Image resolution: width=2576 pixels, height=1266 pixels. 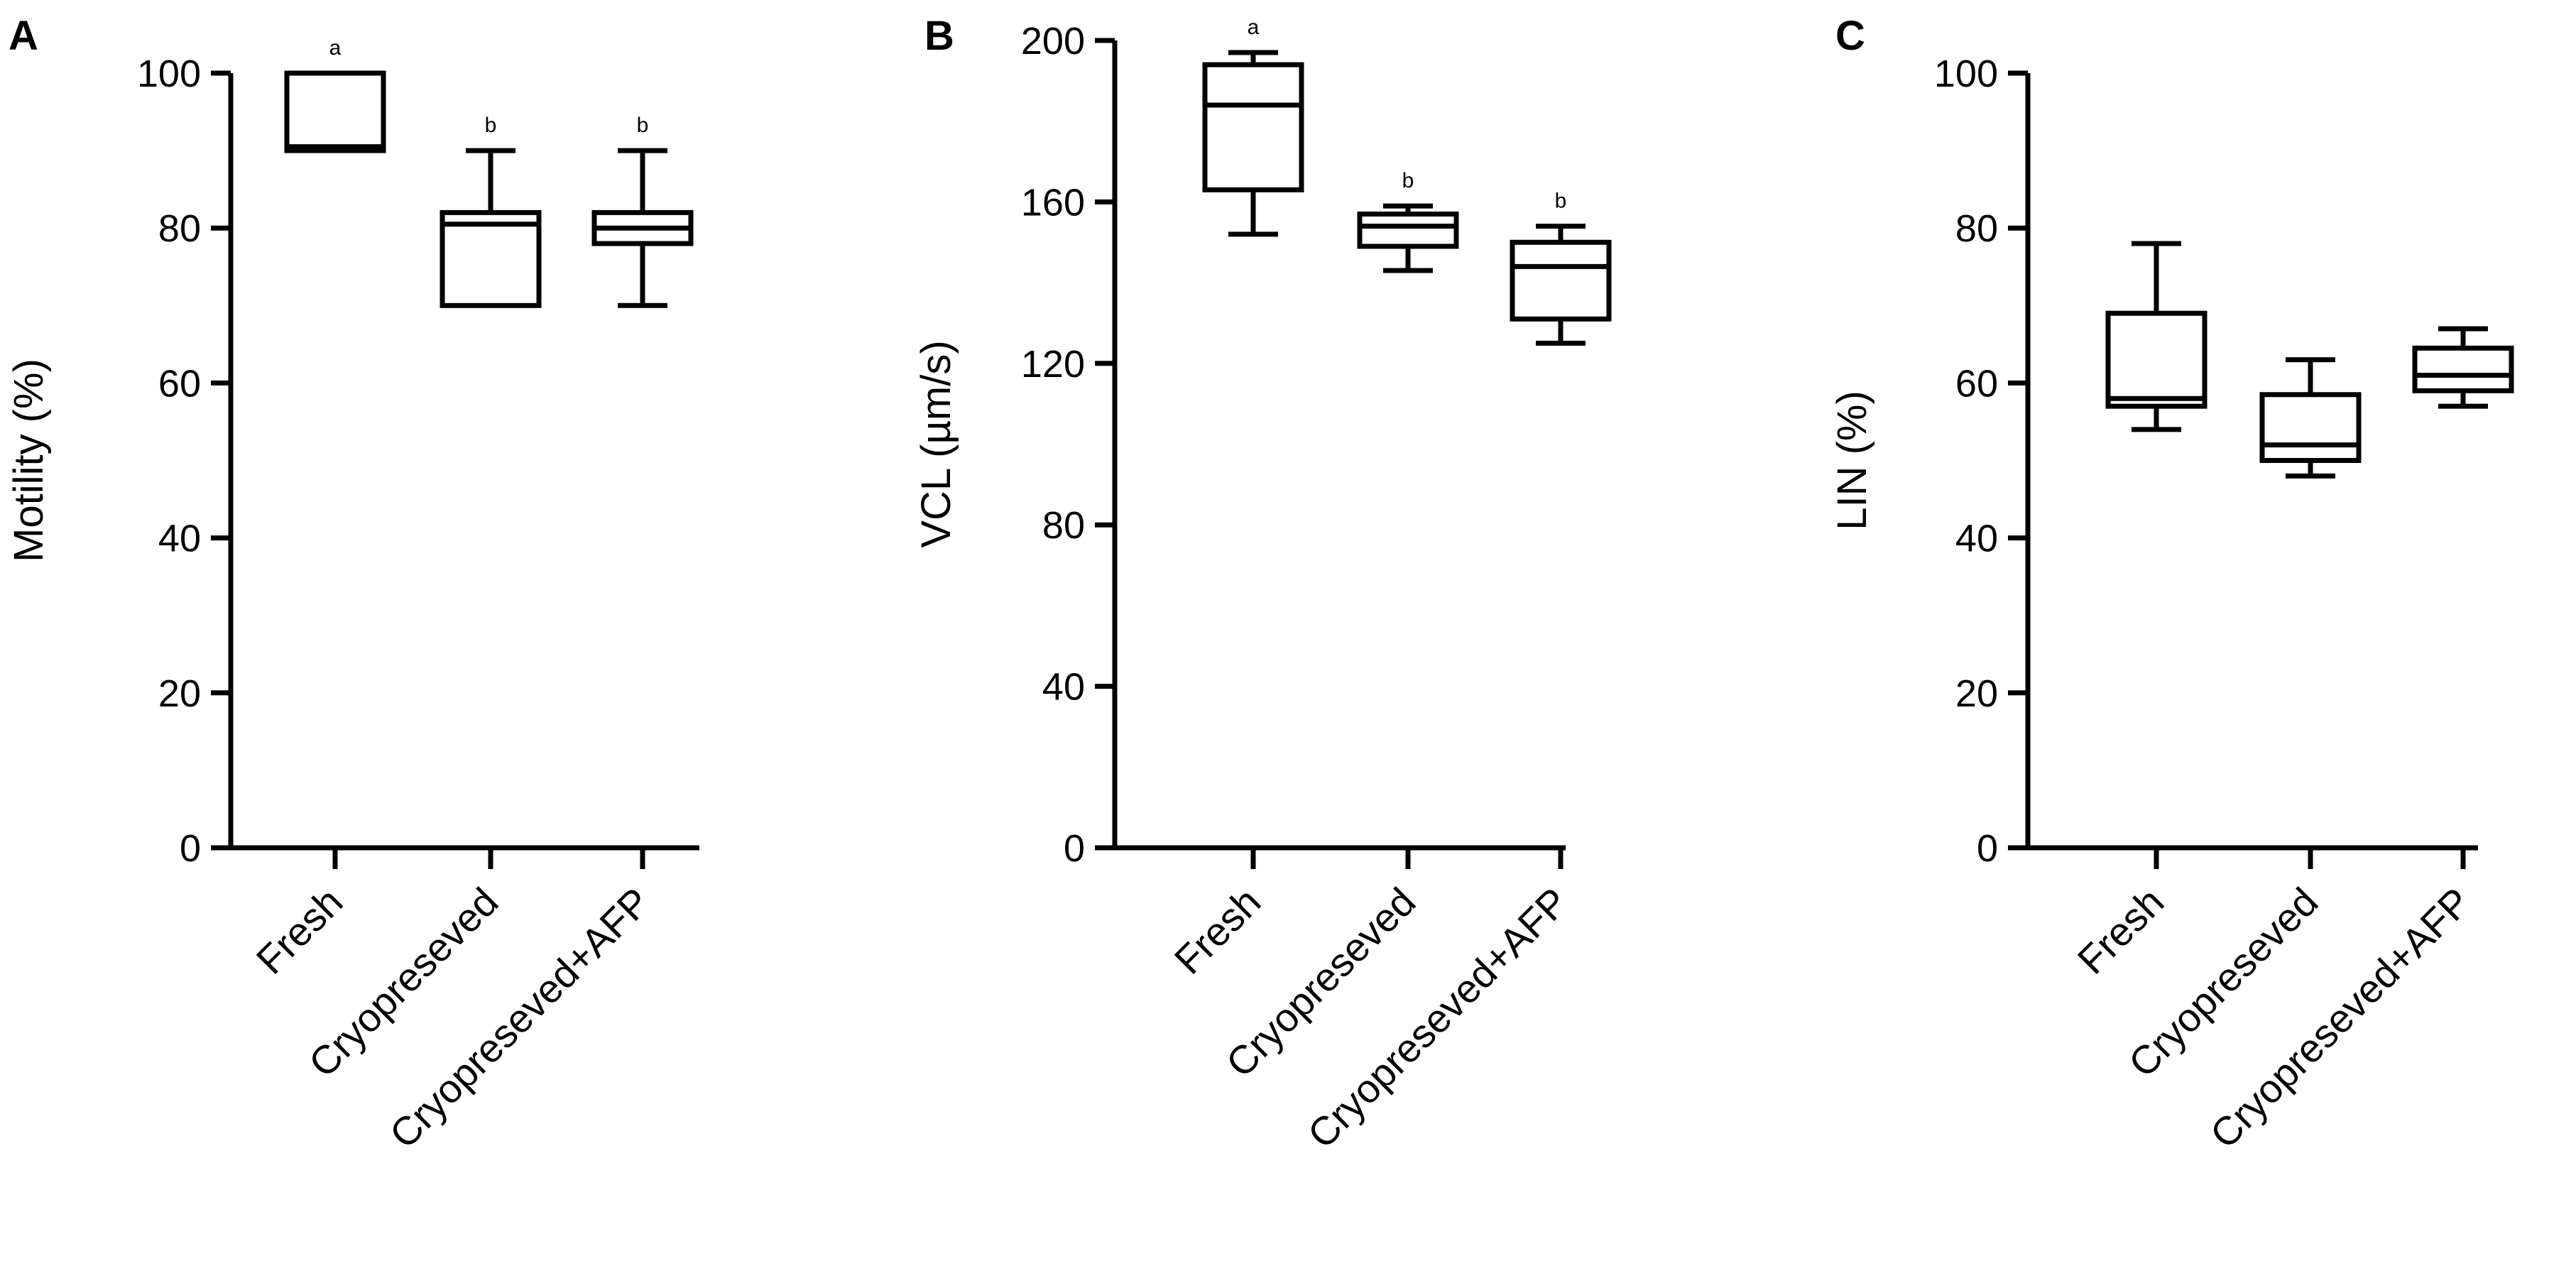 I want to click on y-tick-label: 160, so click(x=1053, y=203).